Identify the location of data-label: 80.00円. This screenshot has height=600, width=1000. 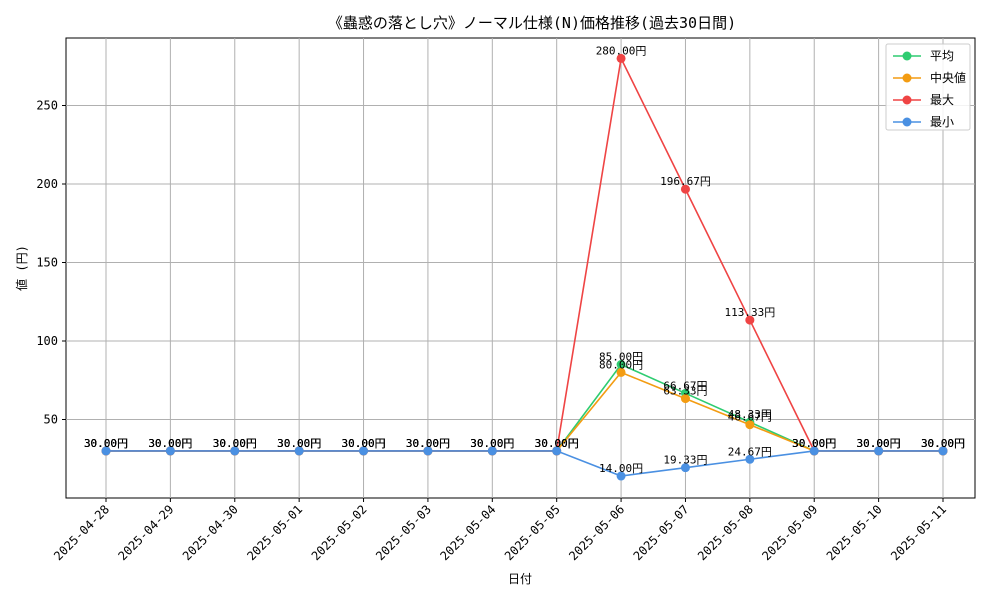
(621, 364).